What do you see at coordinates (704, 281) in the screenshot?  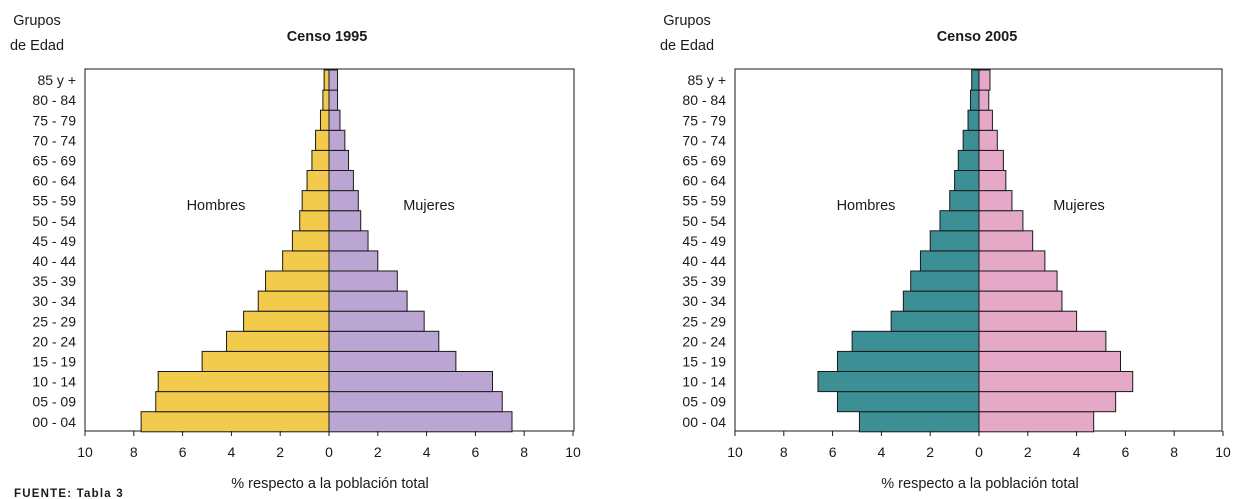 I see `y-tick-label: 35 - 39` at bounding box center [704, 281].